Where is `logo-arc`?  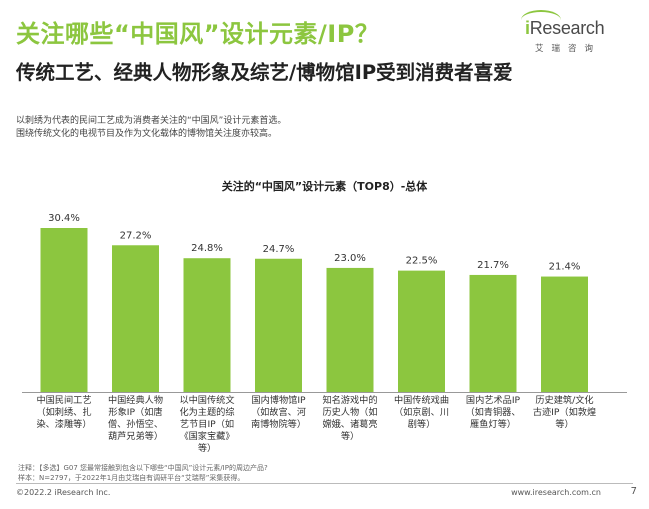 logo-arc is located at coordinates (541, 20).